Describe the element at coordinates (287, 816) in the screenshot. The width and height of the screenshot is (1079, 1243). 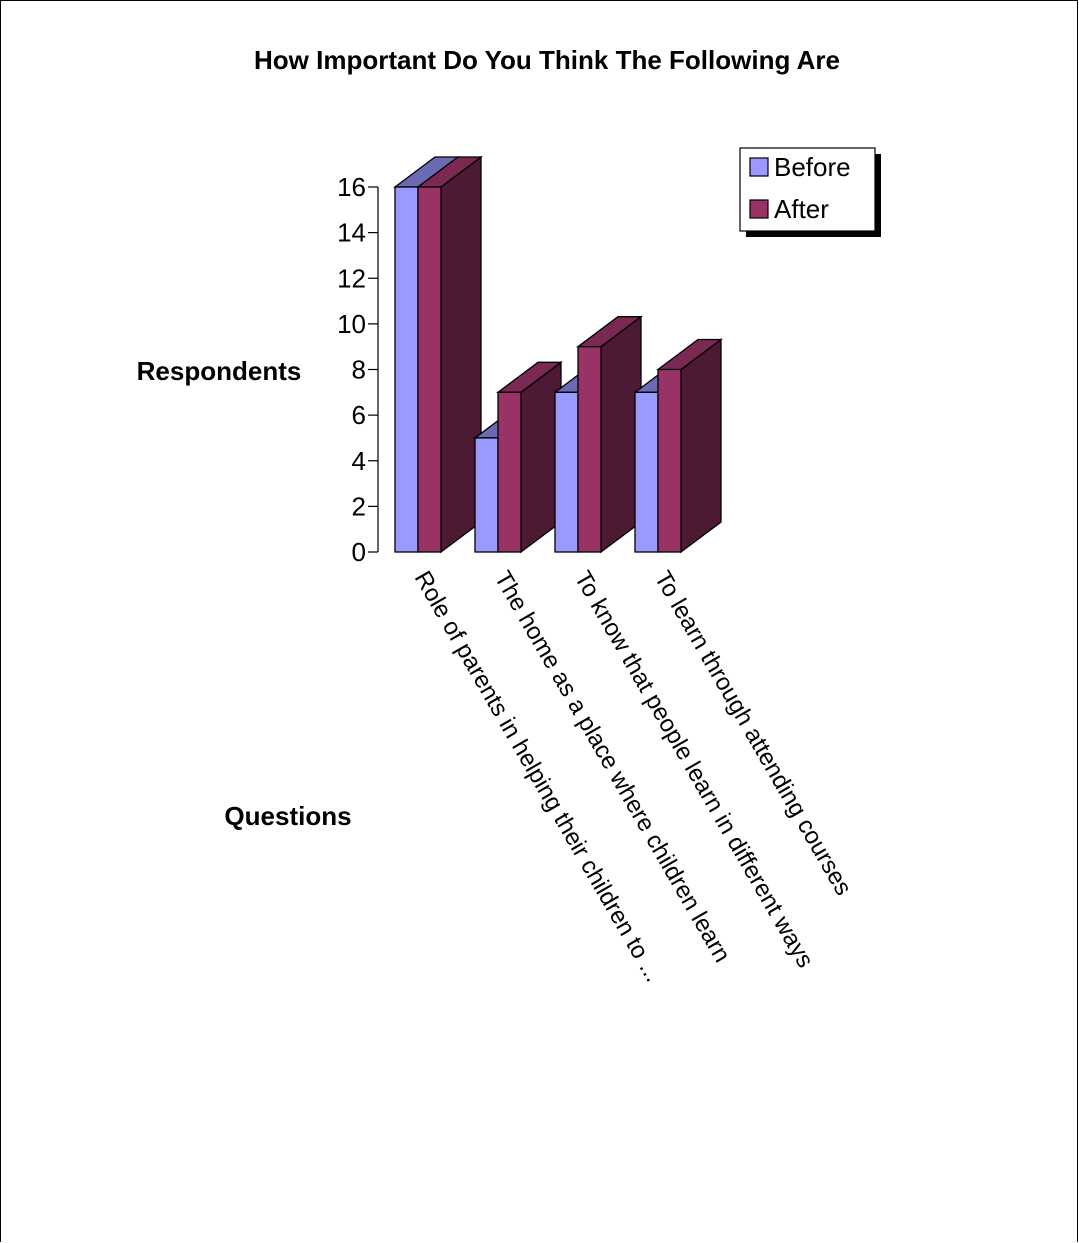
I see `x-axis-label: Questions` at that location.